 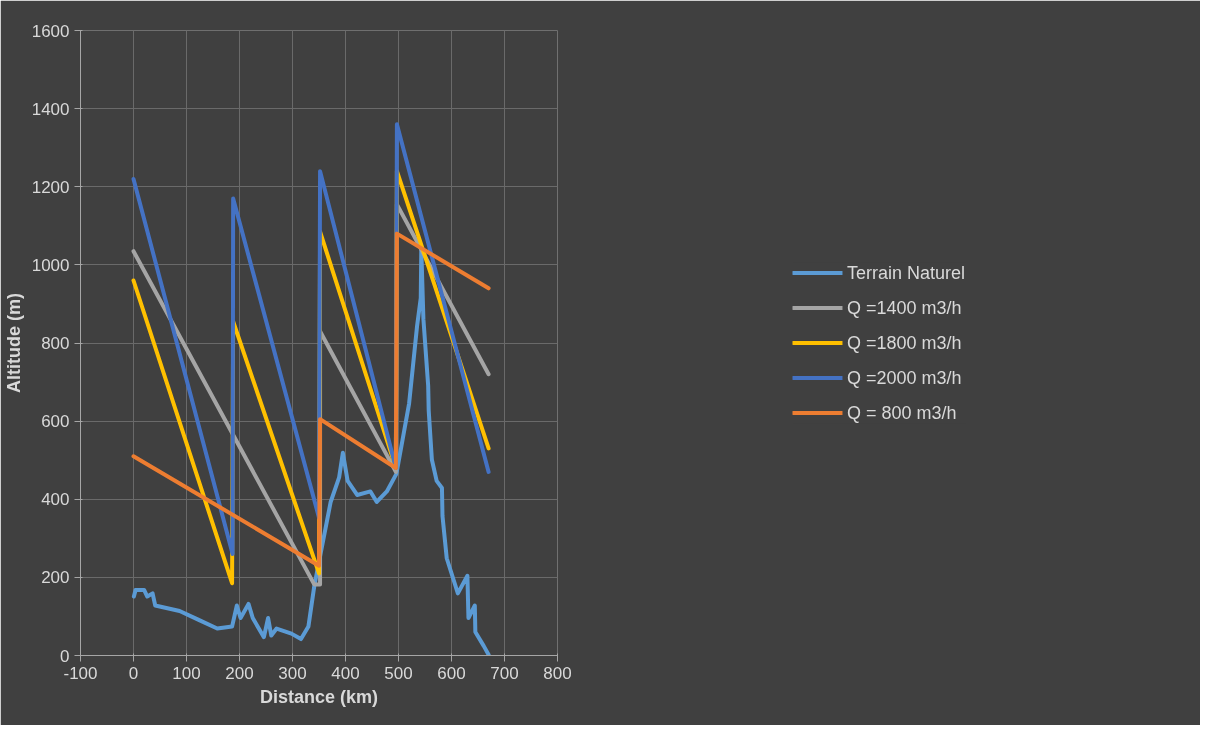 I want to click on x-tick-label: 200, so click(x=239, y=673).